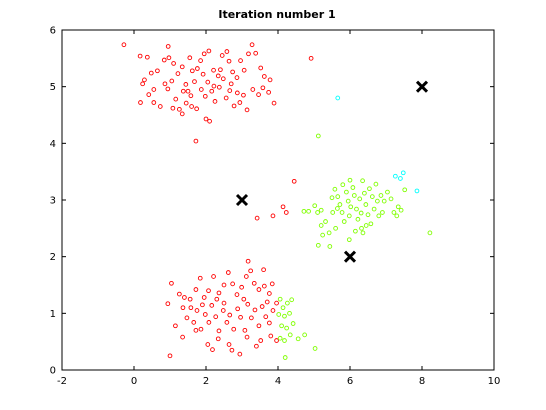 The image size is (546, 410). I want to click on chart-title: Iteration number 1, so click(276, 14).